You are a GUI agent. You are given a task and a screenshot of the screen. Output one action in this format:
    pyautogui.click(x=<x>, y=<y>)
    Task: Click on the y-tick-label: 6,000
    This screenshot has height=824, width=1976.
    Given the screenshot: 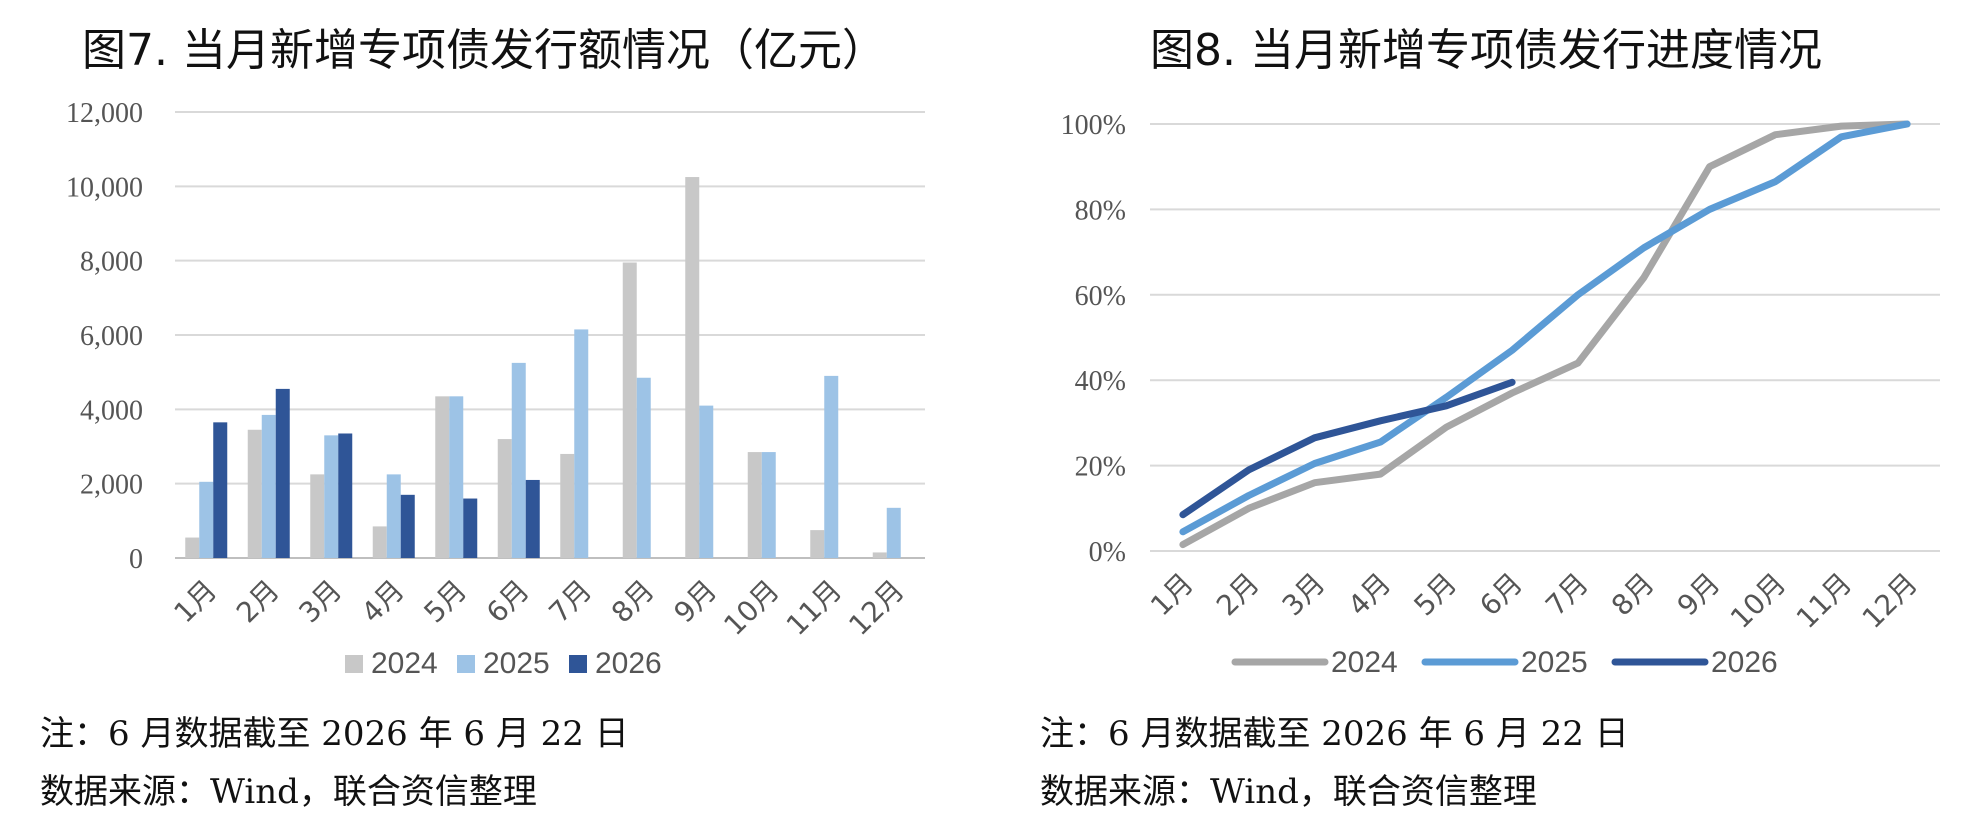 What is the action you would take?
    pyautogui.click(x=111, y=336)
    